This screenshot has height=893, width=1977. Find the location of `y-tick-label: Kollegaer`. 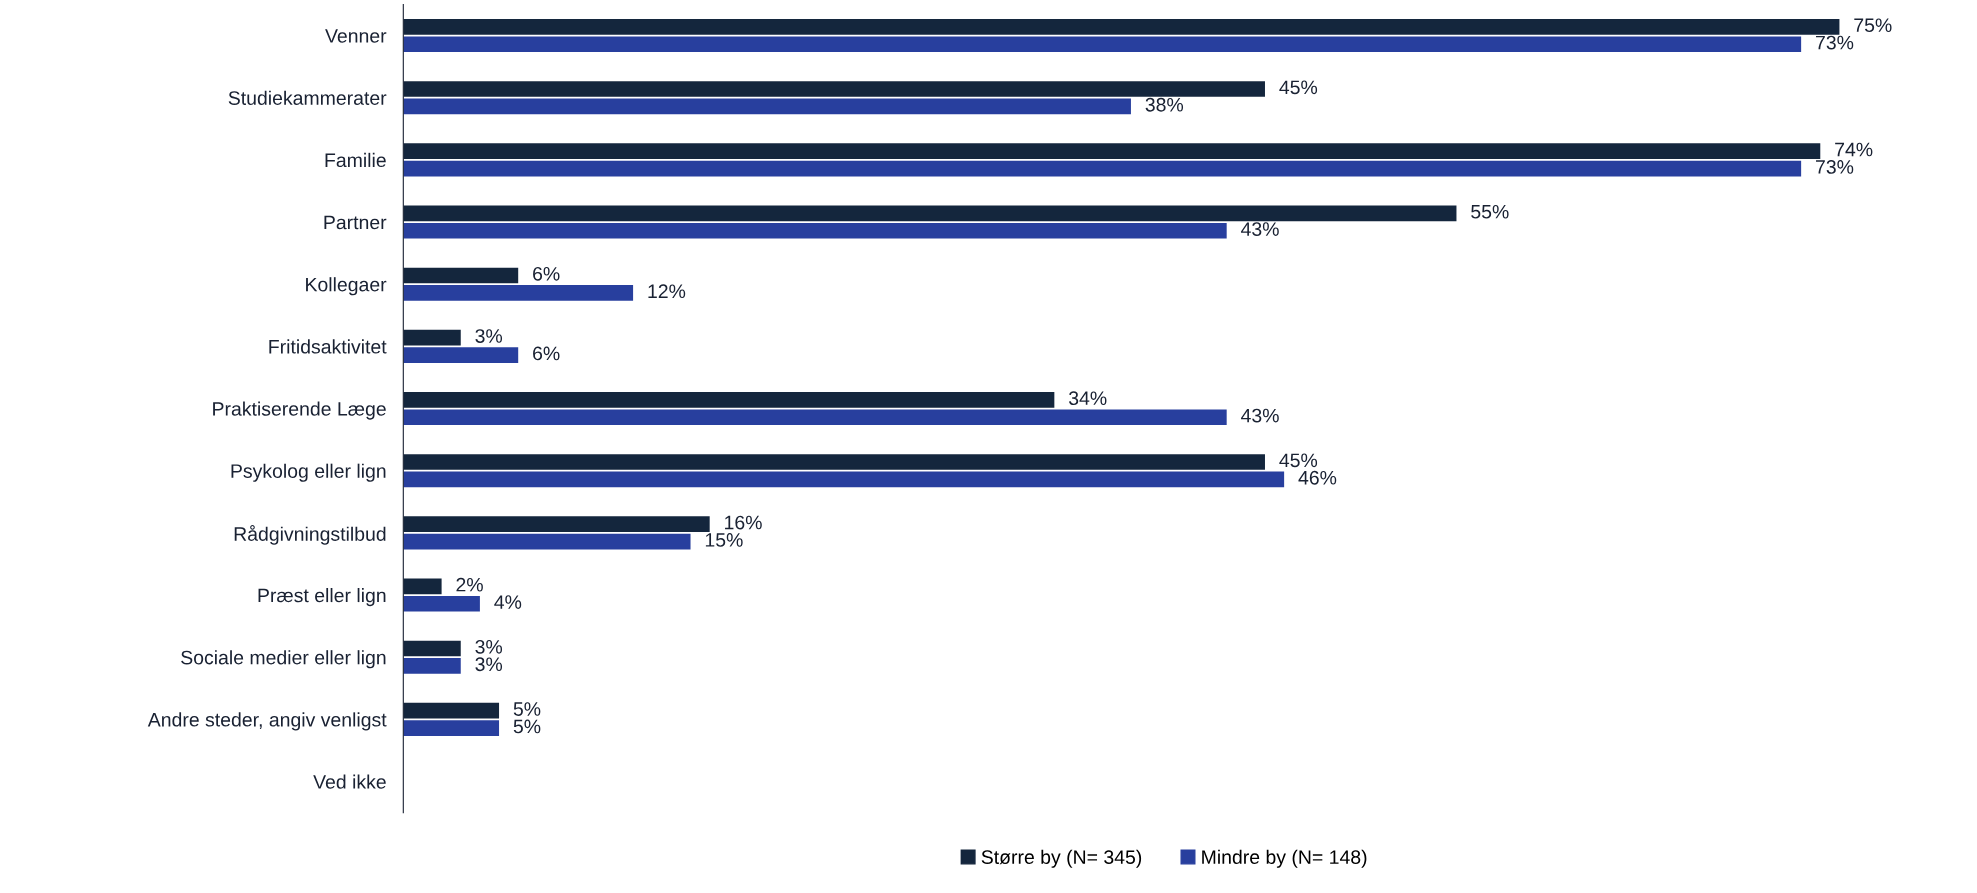

y-tick-label: Kollegaer is located at coordinates (346, 286).